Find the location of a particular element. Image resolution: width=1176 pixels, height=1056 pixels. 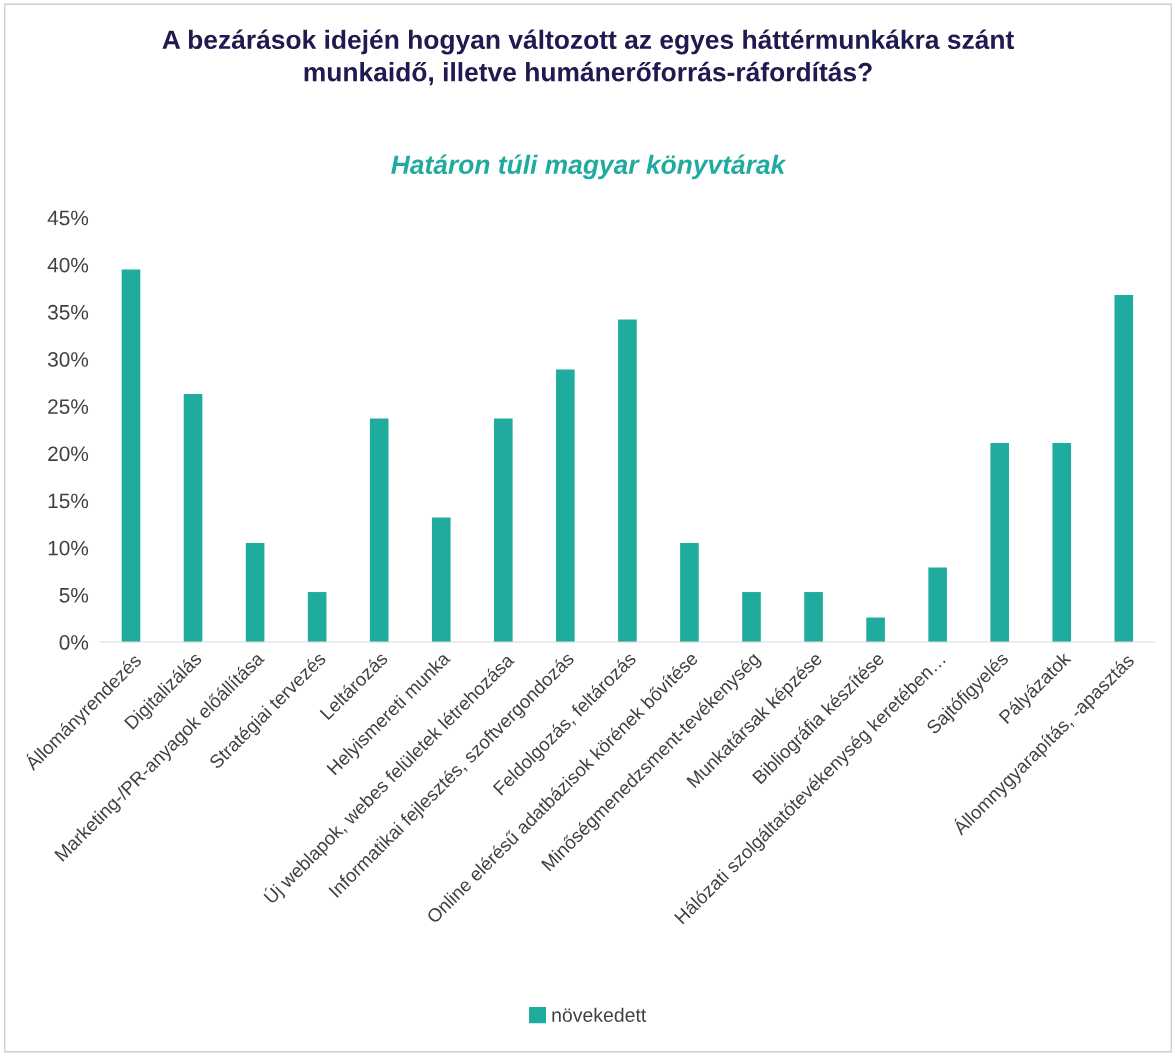

y-tick-label: 10% is located at coordinates (68, 548).